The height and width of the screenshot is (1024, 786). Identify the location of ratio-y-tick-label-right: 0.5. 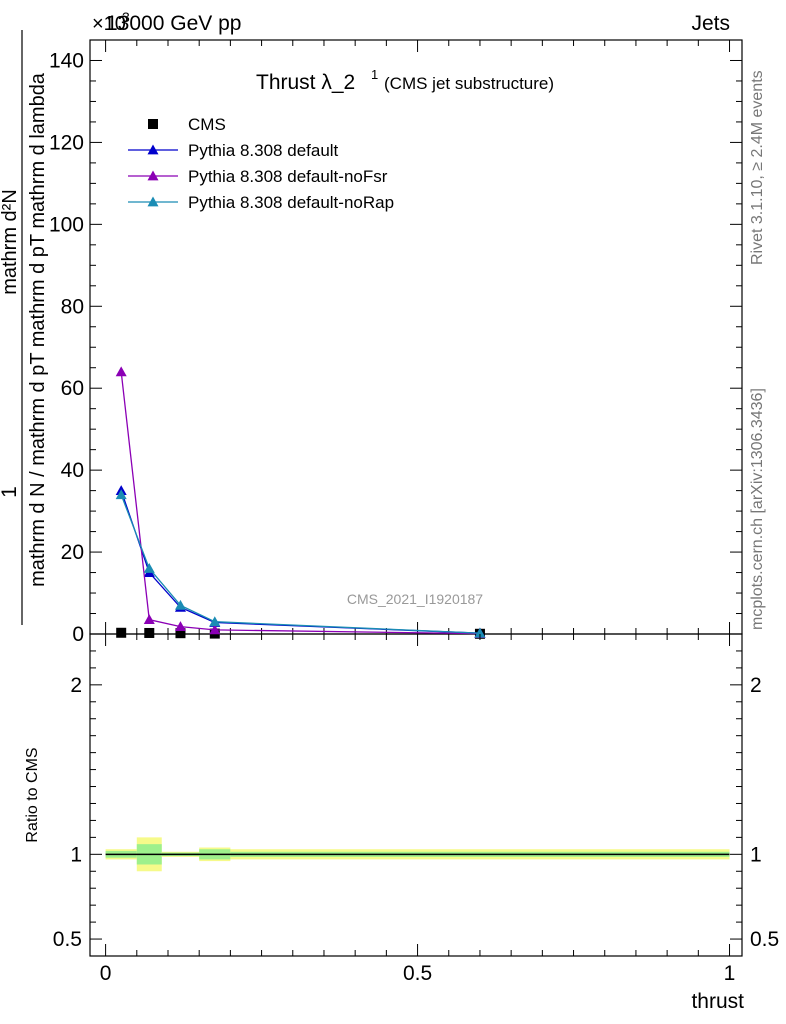
(764, 939).